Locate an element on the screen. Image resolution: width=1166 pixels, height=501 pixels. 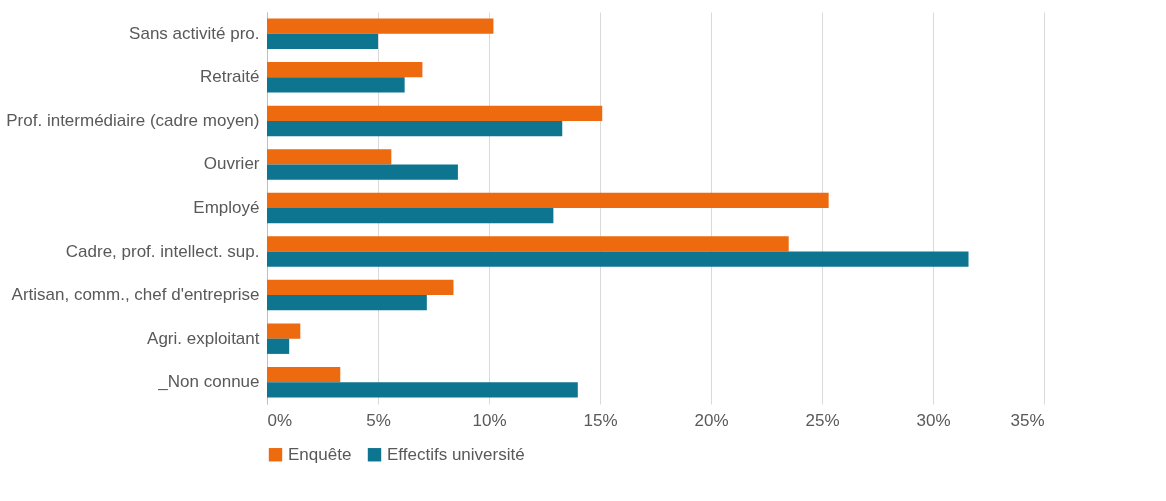
y-tick-label: _Non connue is located at coordinates (208, 382).